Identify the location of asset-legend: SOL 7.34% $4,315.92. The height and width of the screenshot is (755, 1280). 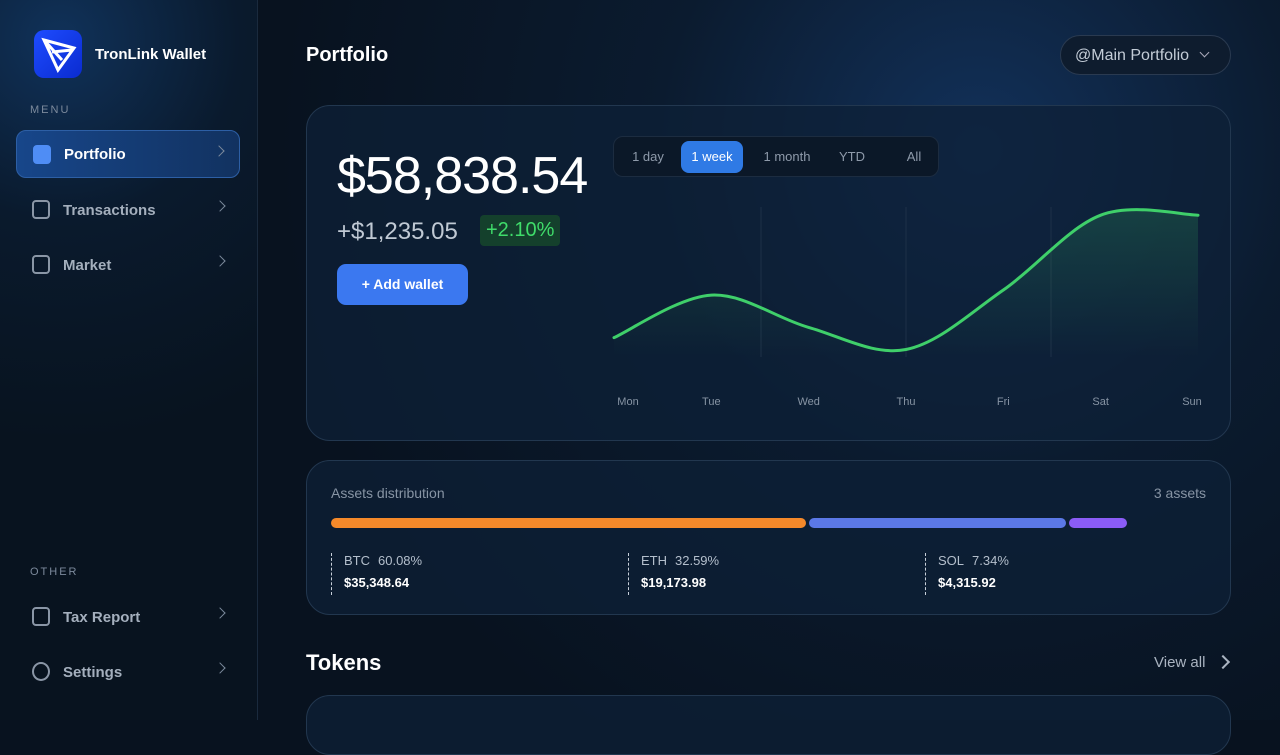
(967, 574).